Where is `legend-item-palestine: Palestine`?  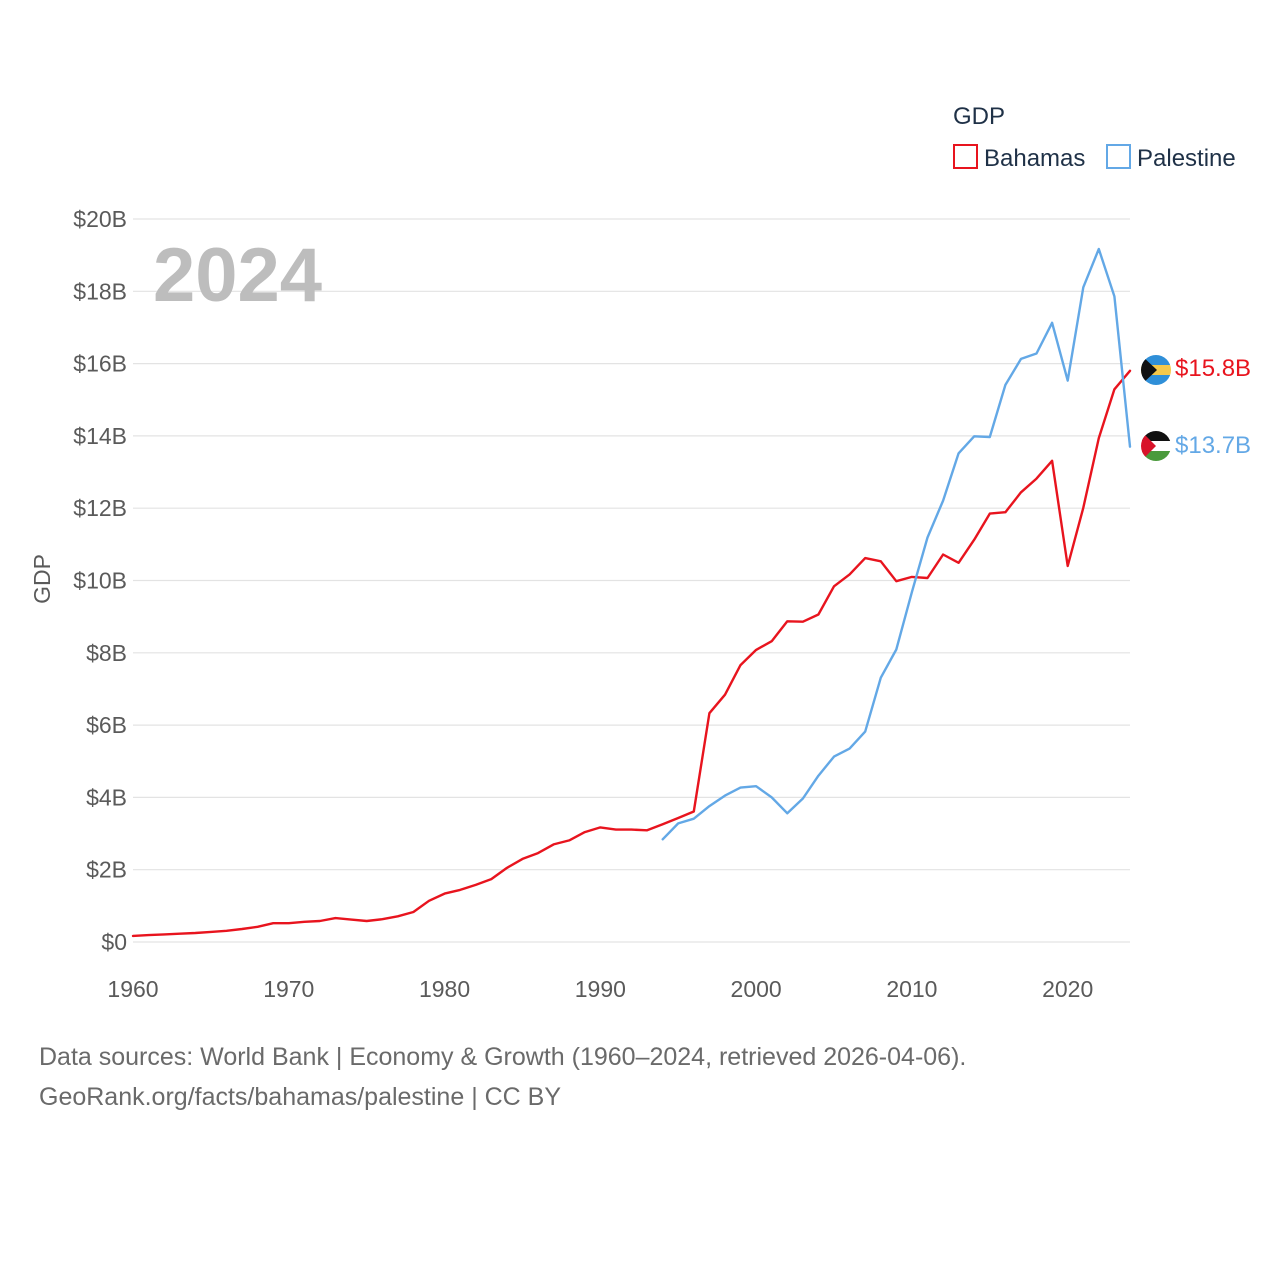 legend-item-palestine: Palestine is located at coordinates (1171, 158).